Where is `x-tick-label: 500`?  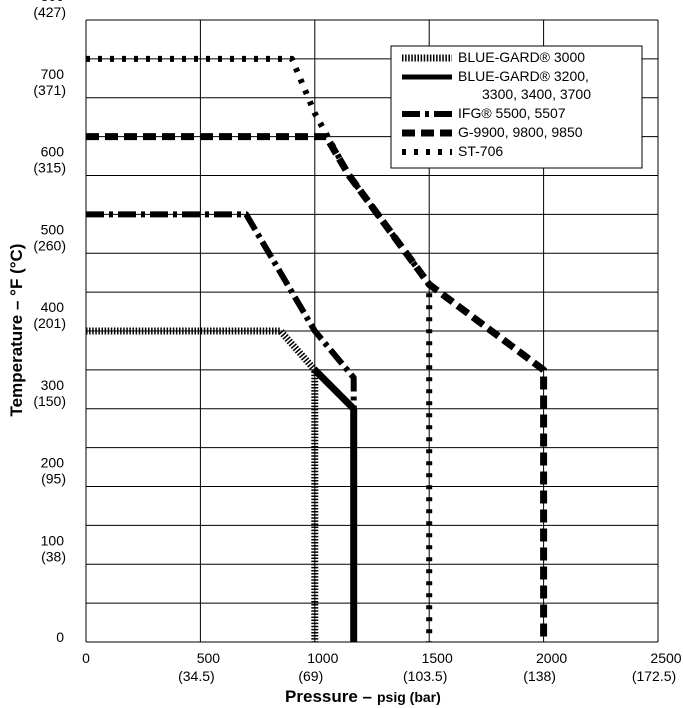
x-tick-label: 500 is located at coordinates (209, 658).